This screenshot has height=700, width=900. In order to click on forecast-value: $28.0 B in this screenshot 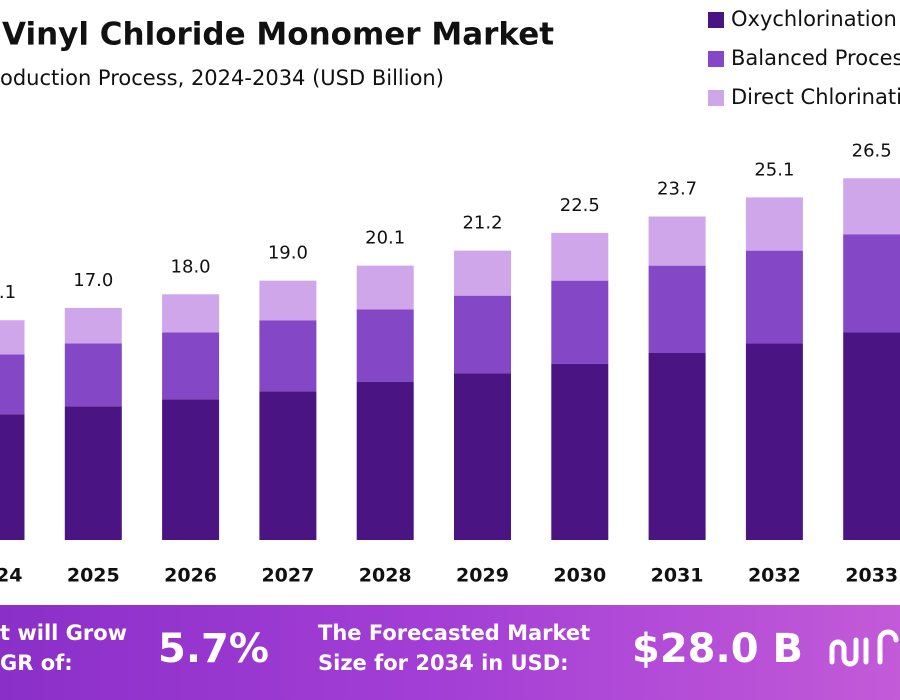, I will do `click(717, 649)`.